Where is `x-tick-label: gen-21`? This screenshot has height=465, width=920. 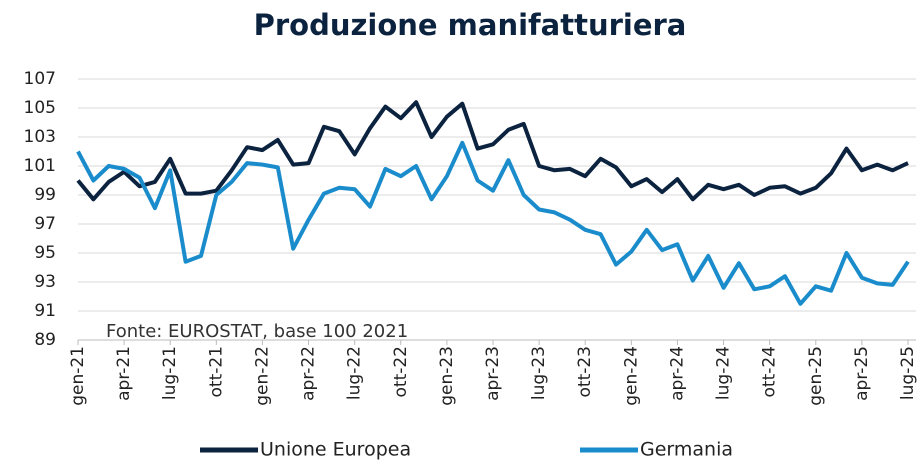 x-tick-label: gen-21 is located at coordinates (78, 376).